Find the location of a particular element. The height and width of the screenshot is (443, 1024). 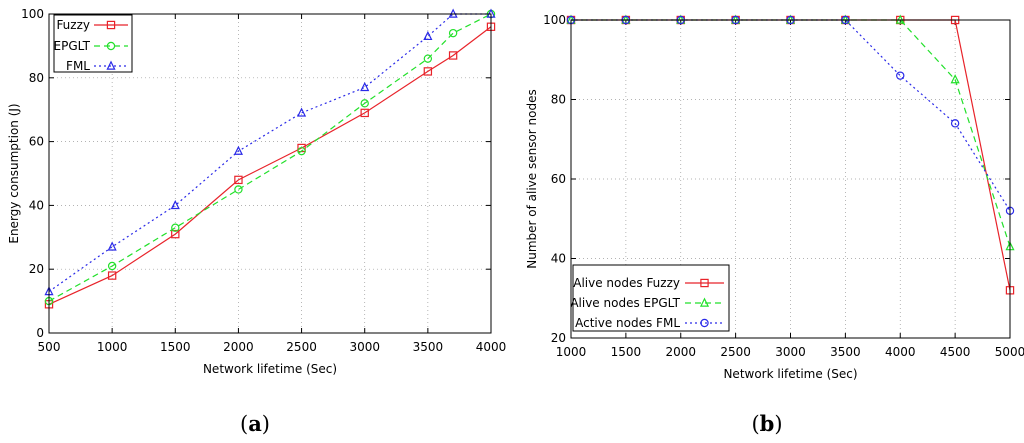

chart-caption: (a) is located at coordinates (255, 423).